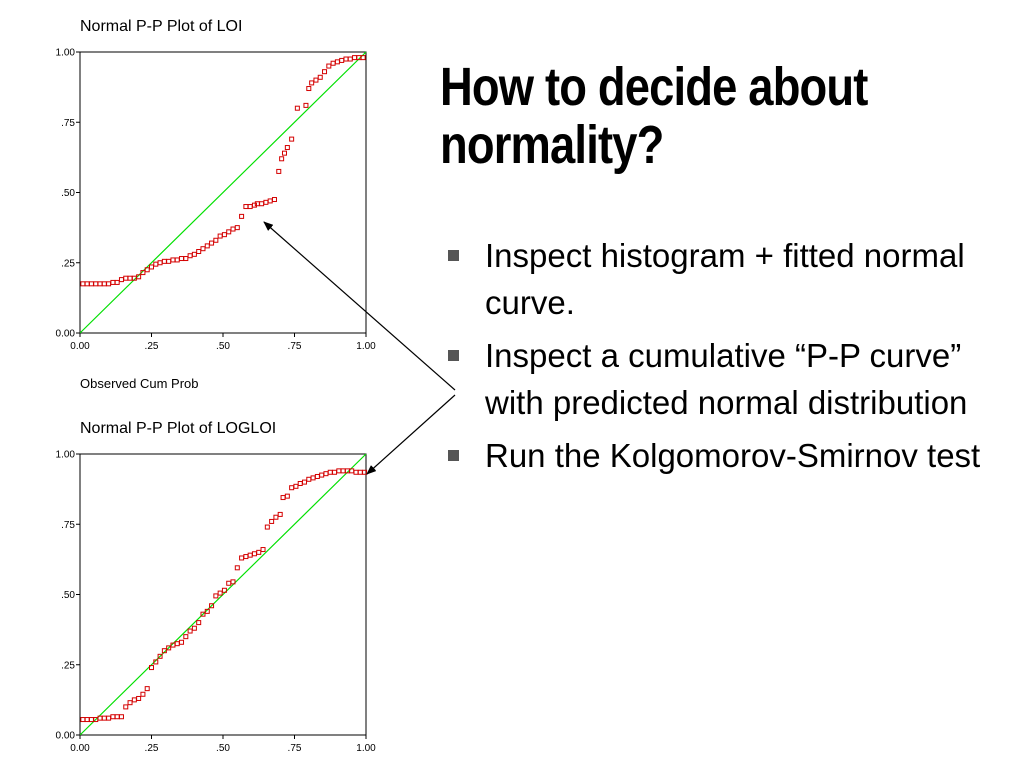  What do you see at coordinates (359, 306) in the screenshot?
I see `annotation-arrow-to-loi-plot` at bounding box center [359, 306].